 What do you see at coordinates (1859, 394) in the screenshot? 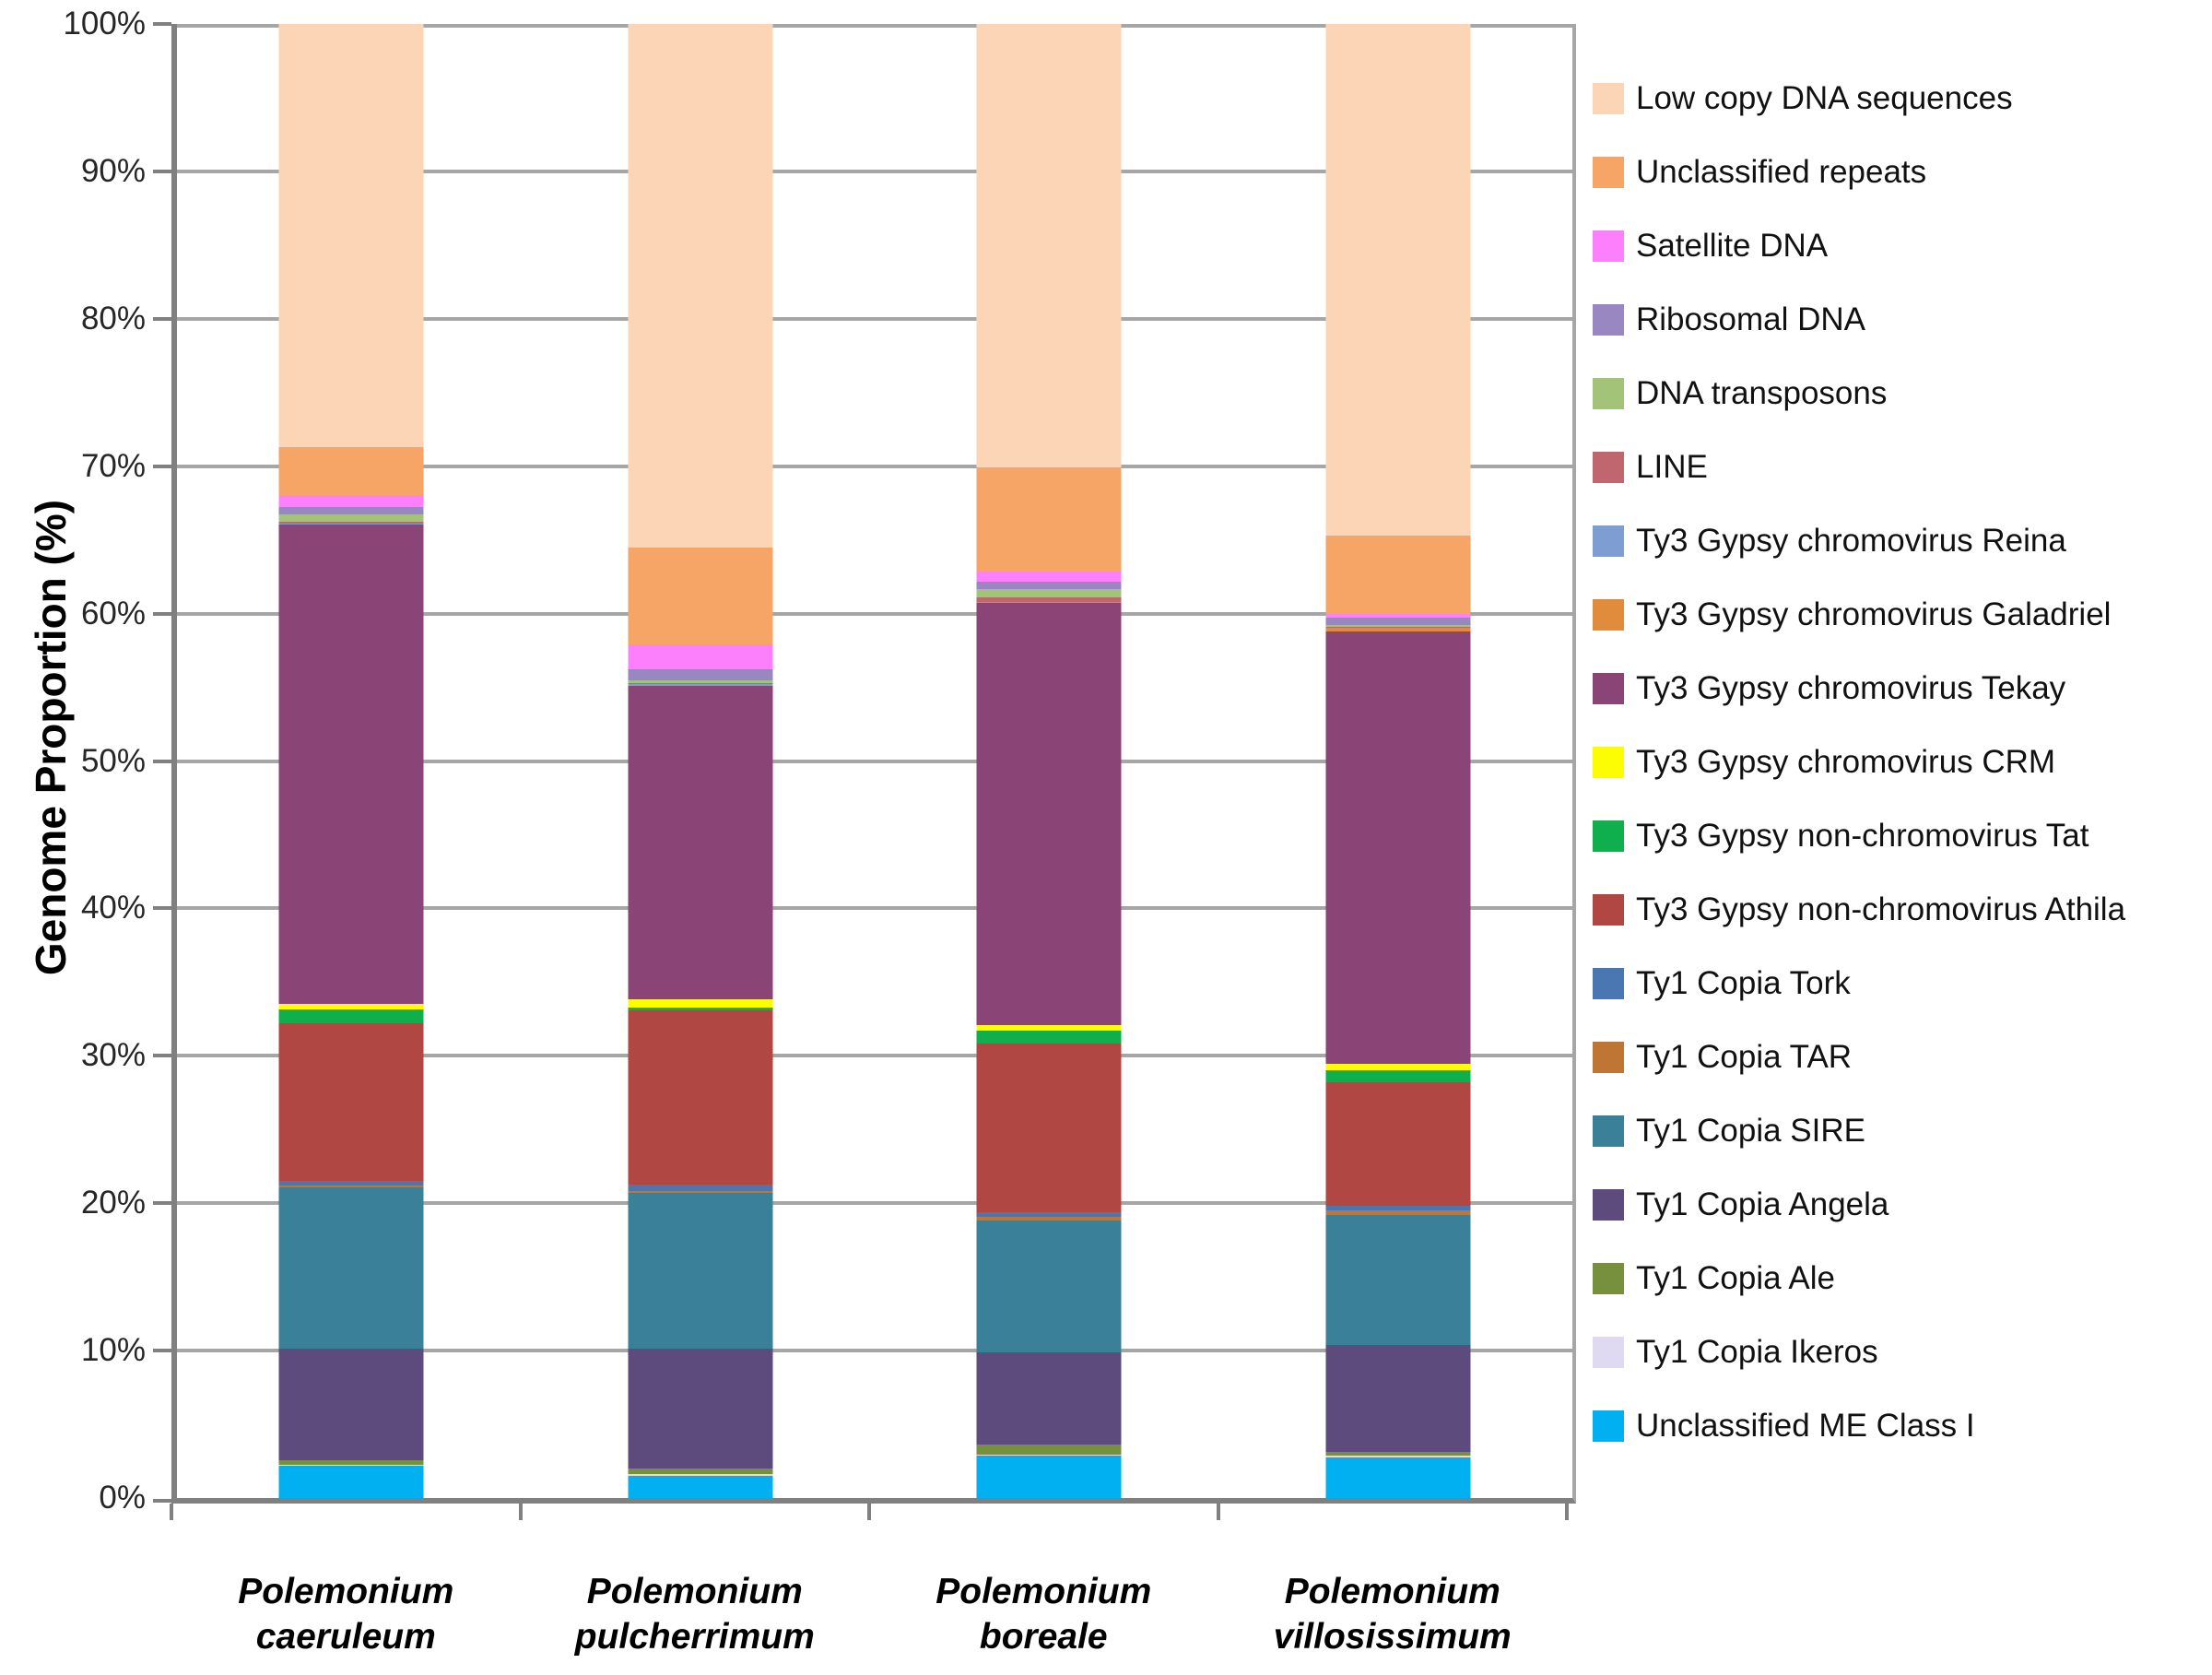
I see `legend-item-dna-transposons: DNA transposons` at bounding box center [1859, 394].